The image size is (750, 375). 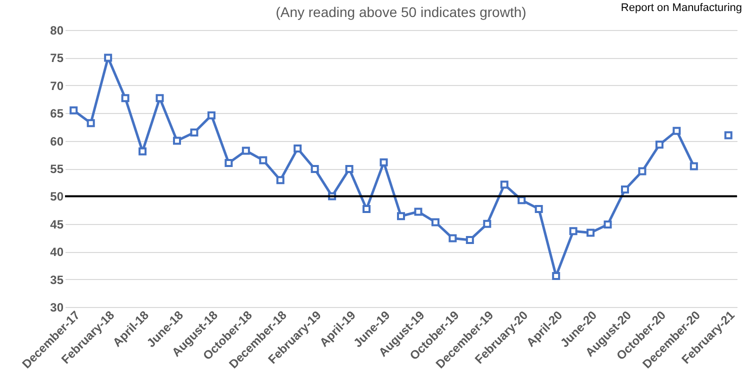 What do you see at coordinates (681, 8) in the screenshot?
I see `text: Report on Manufacturing` at bounding box center [681, 8].